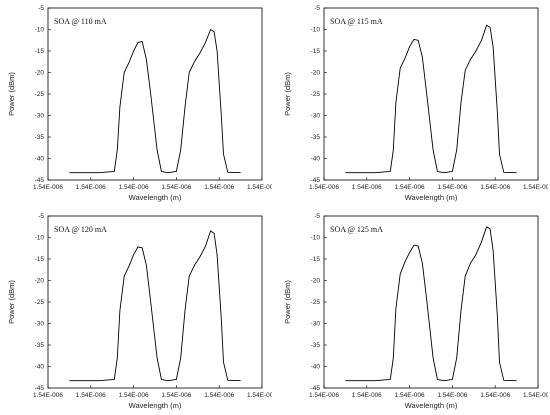 The width and height of the screenshot is (550, 415). I want to click on panel-title: SOA @ 110 mA, so click(80, 21).